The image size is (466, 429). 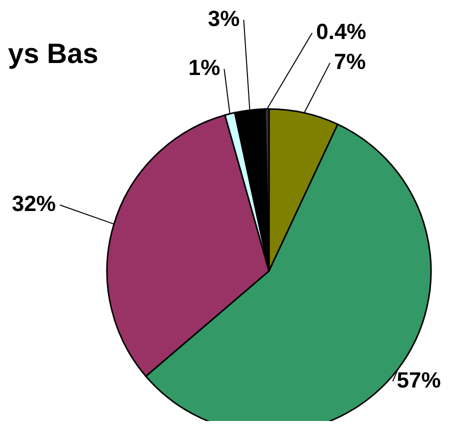 I want to click on data-label: 7%, so click(x=350, y=61).